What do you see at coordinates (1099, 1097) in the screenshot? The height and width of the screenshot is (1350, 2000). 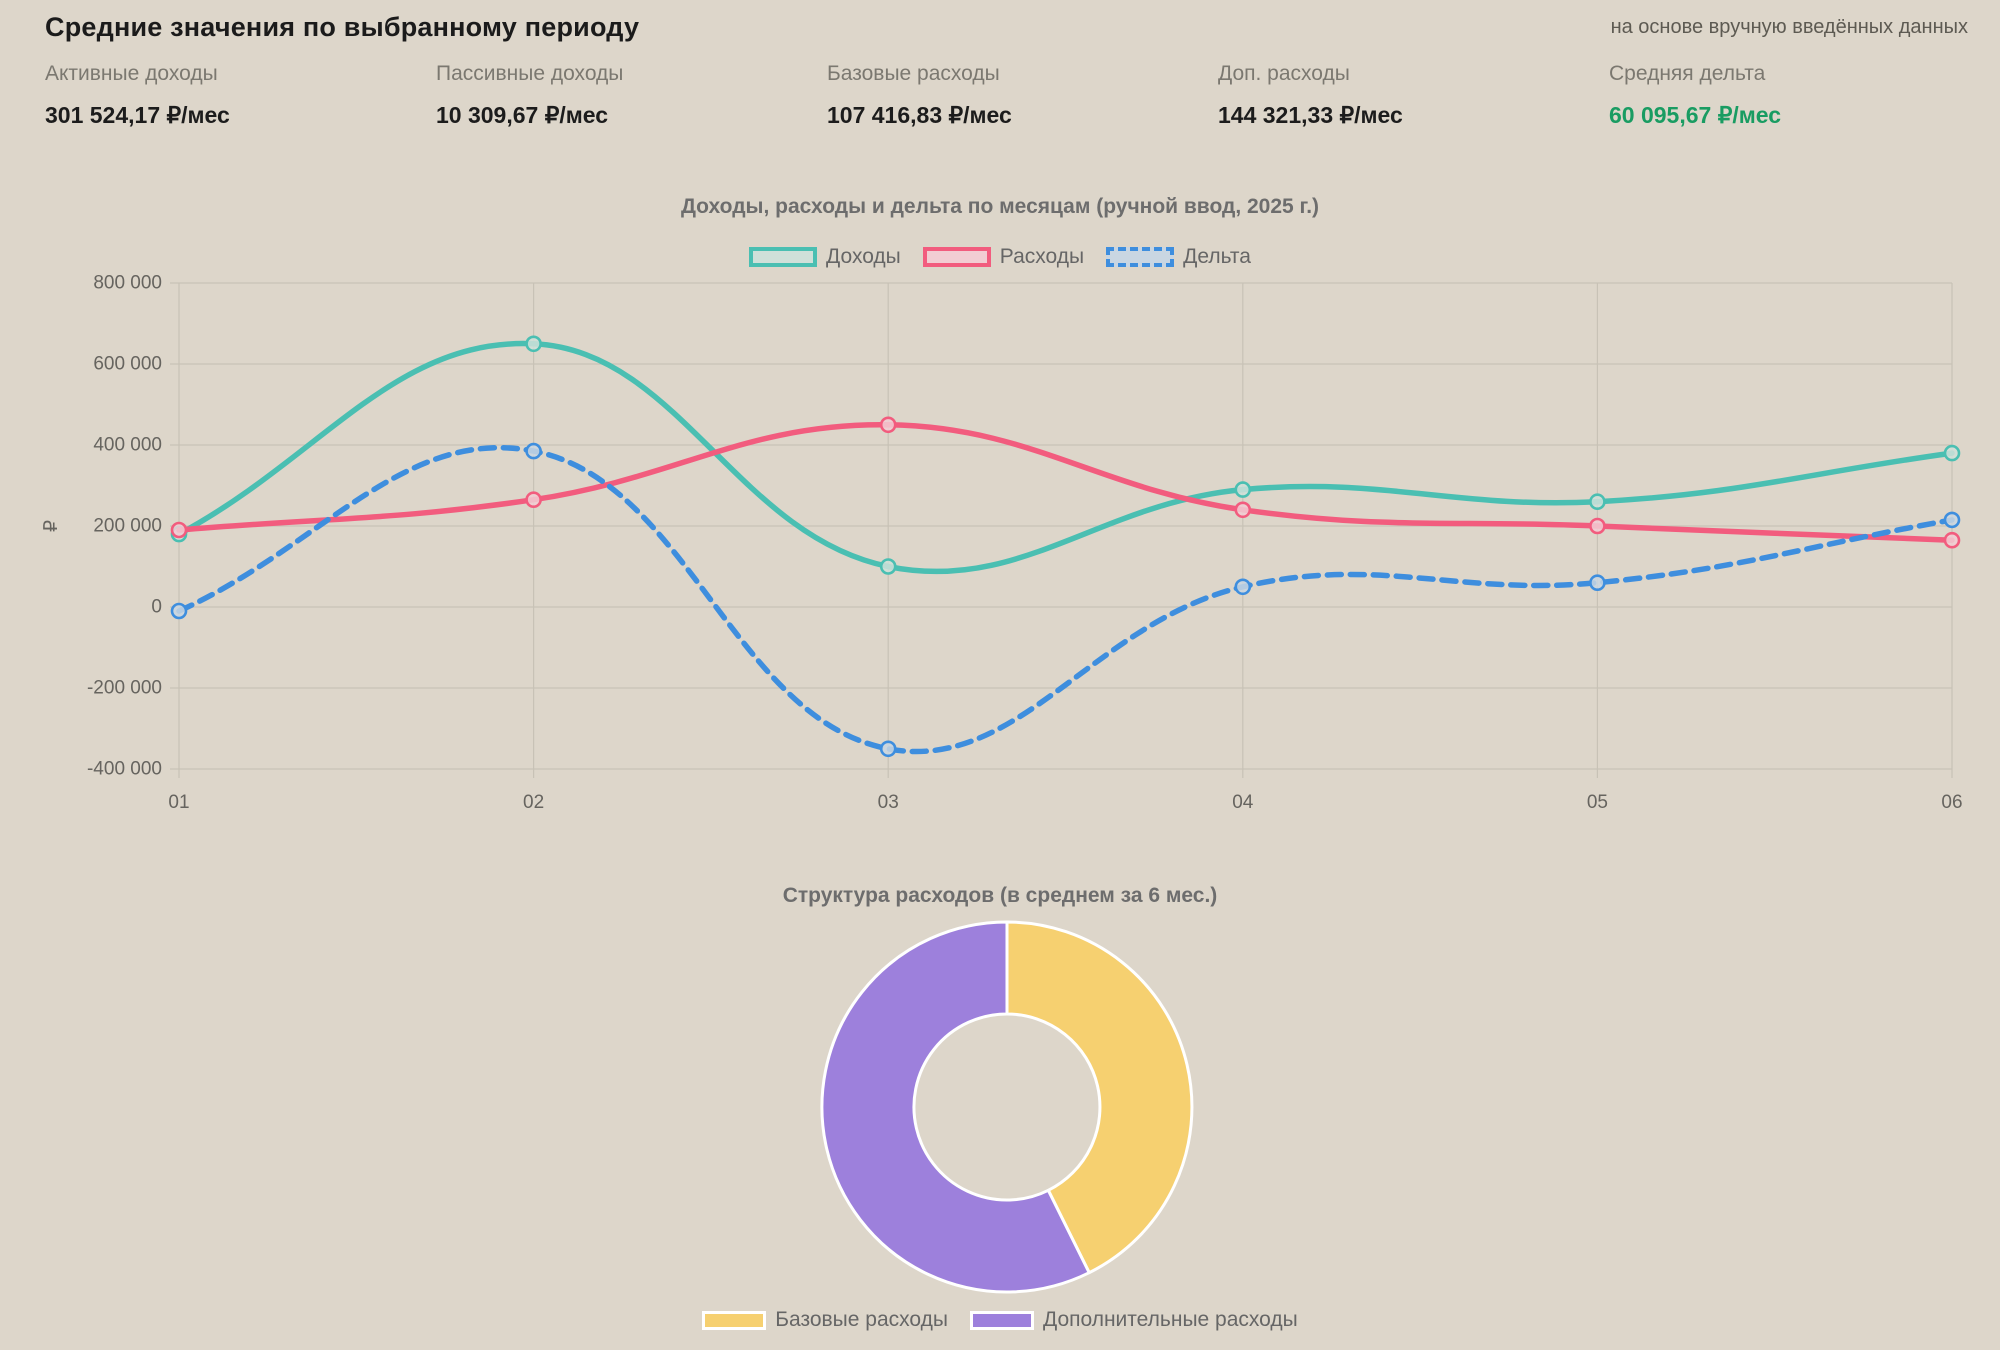 I see `donut-slice-base` at bounding box center [1099, 1097].